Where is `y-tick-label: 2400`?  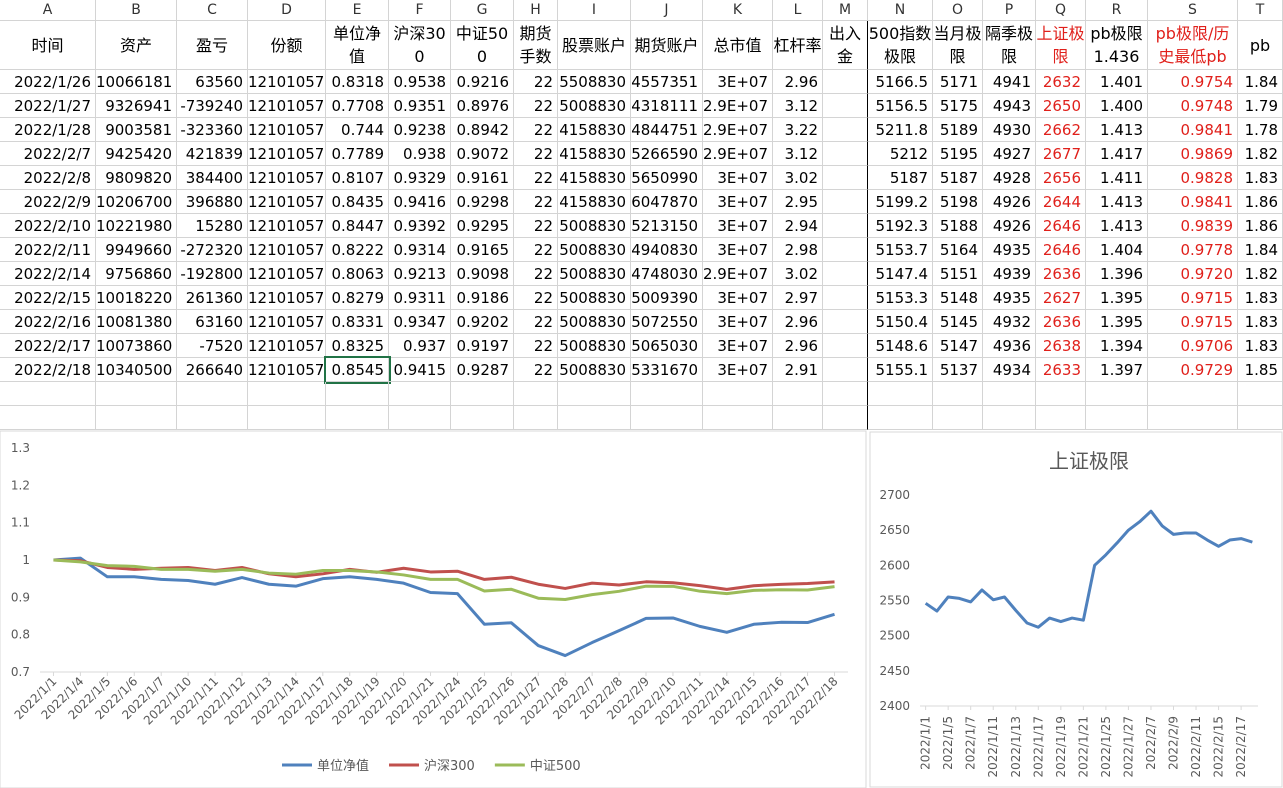
y-tick-label: 2400 is located at coordinates (894, 706).